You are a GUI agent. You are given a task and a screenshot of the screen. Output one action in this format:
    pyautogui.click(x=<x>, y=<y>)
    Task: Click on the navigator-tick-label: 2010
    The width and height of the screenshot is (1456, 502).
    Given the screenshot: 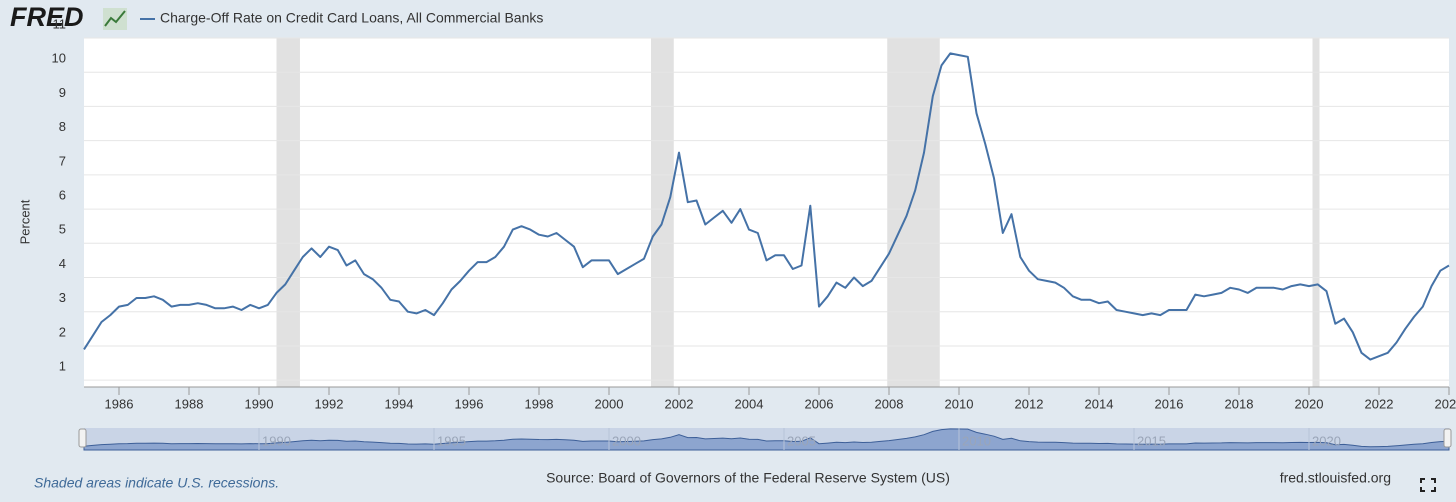 What is the action you would take?
    pyautogui.click(x=976, y=440)
    